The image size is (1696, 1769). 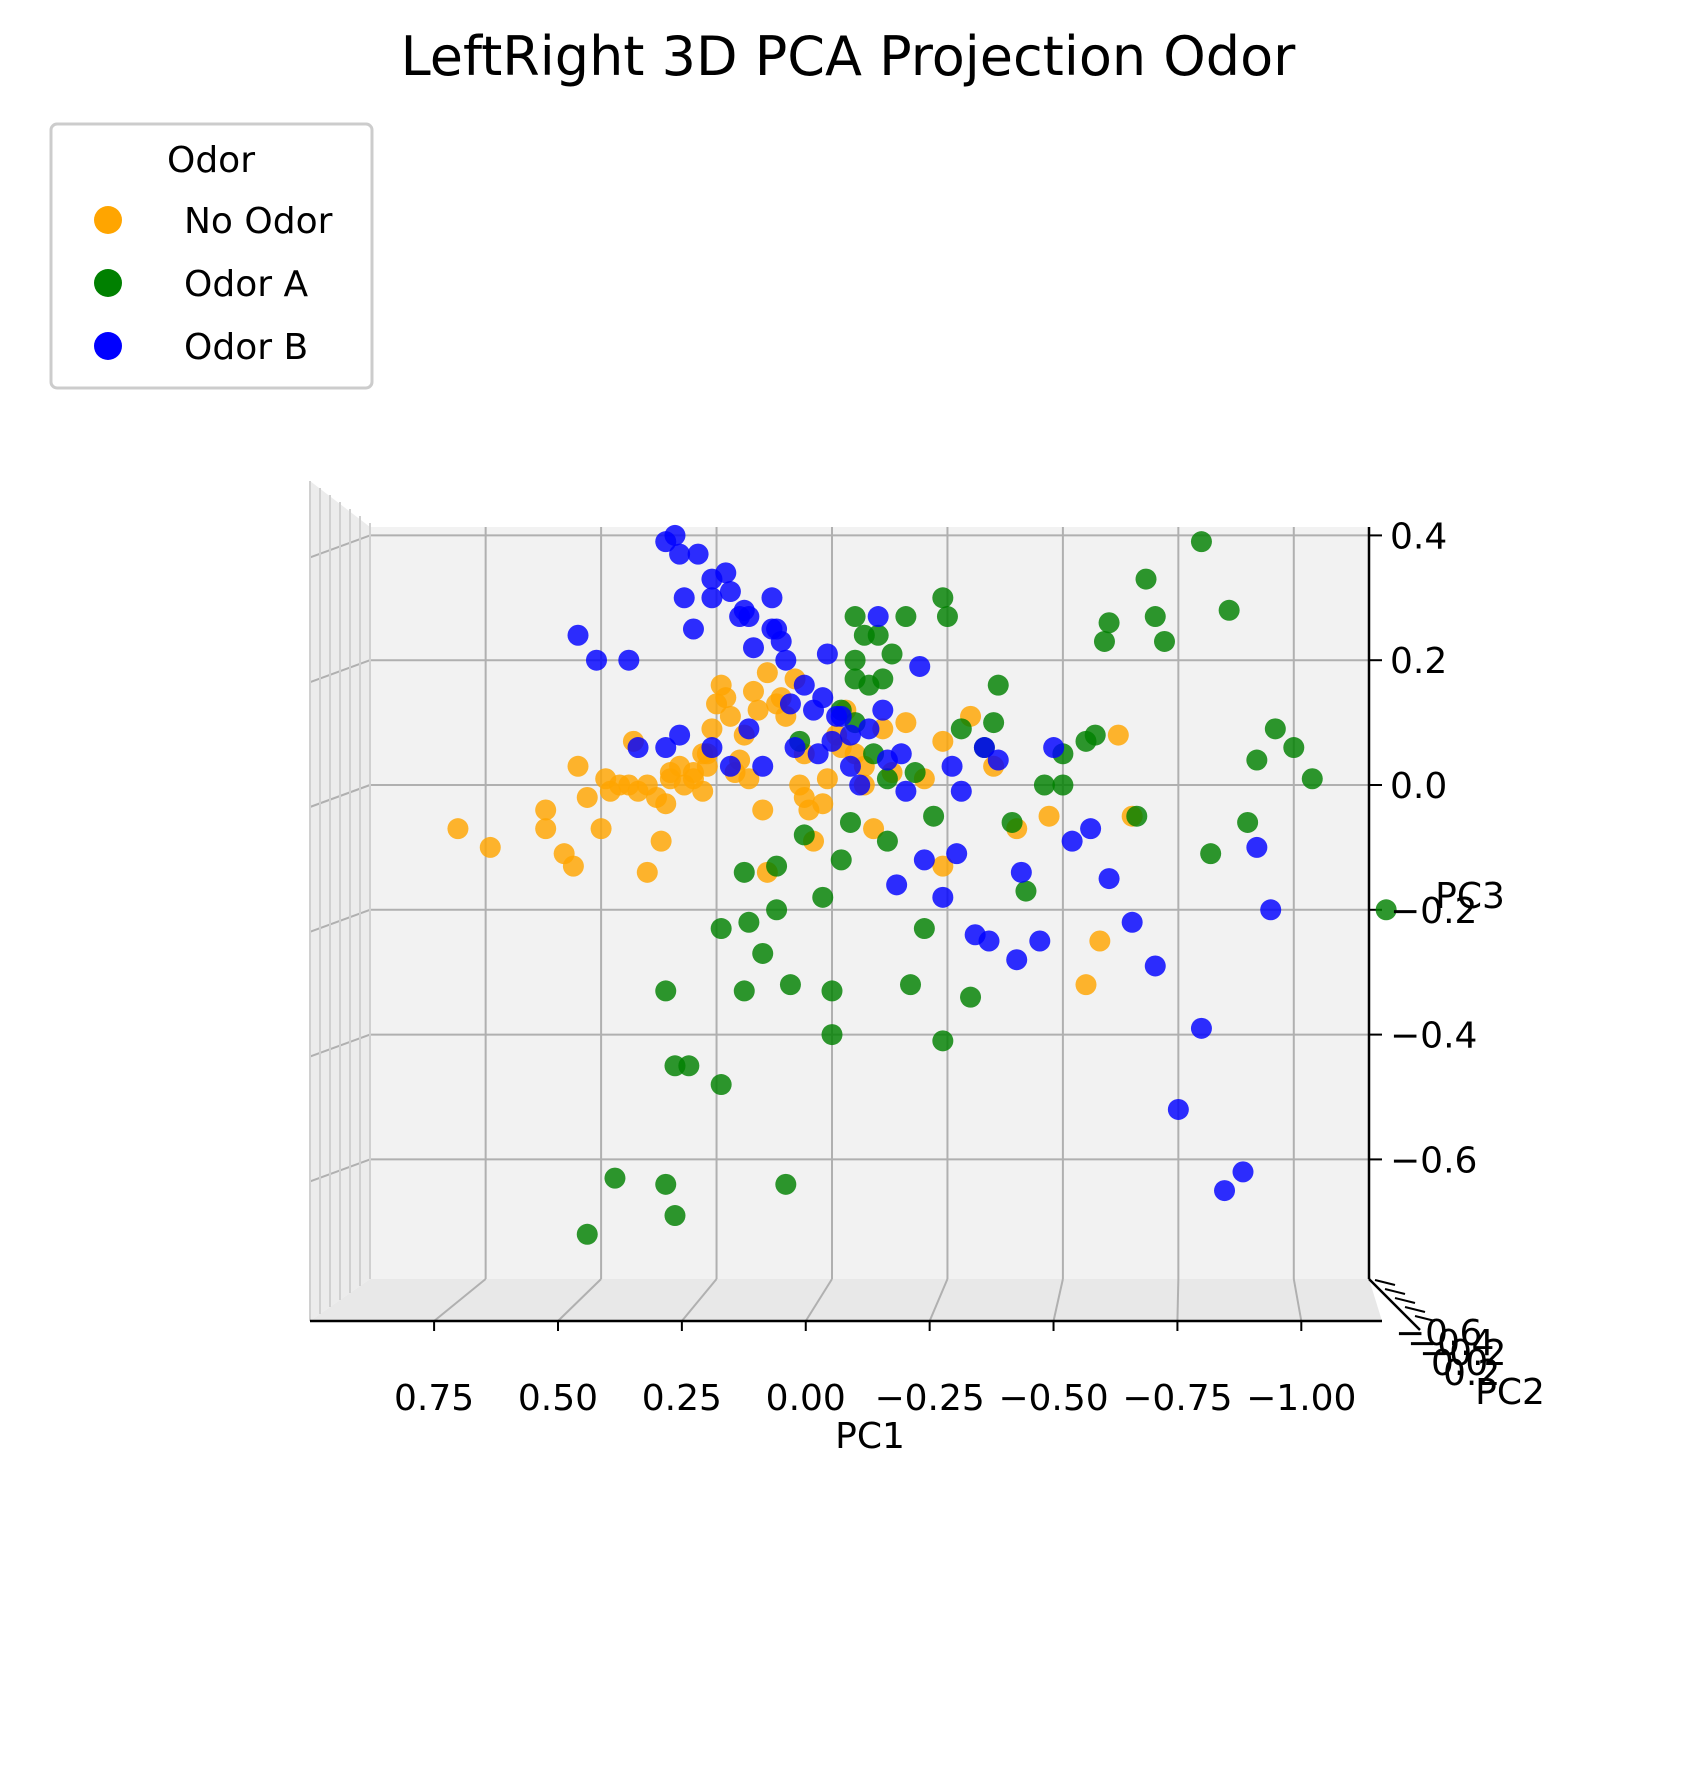 What do you see at coordinates (848, 56) in the screenshot?
I see `chart-title: LeftRight 3D PCA Projection Odor` at bounding box center [848, 56].